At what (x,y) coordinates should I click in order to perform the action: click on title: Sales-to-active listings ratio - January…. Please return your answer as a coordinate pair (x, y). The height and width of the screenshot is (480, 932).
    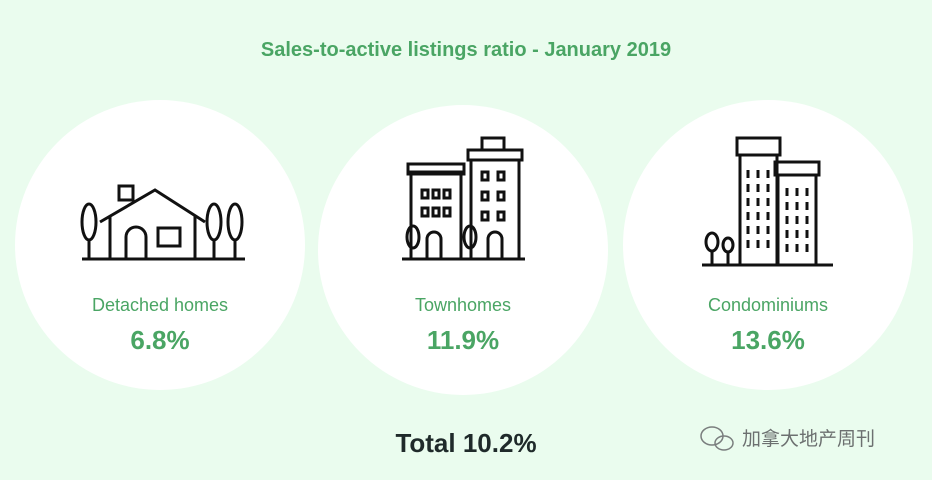
    Looking at the image, I should click on (466, 50).